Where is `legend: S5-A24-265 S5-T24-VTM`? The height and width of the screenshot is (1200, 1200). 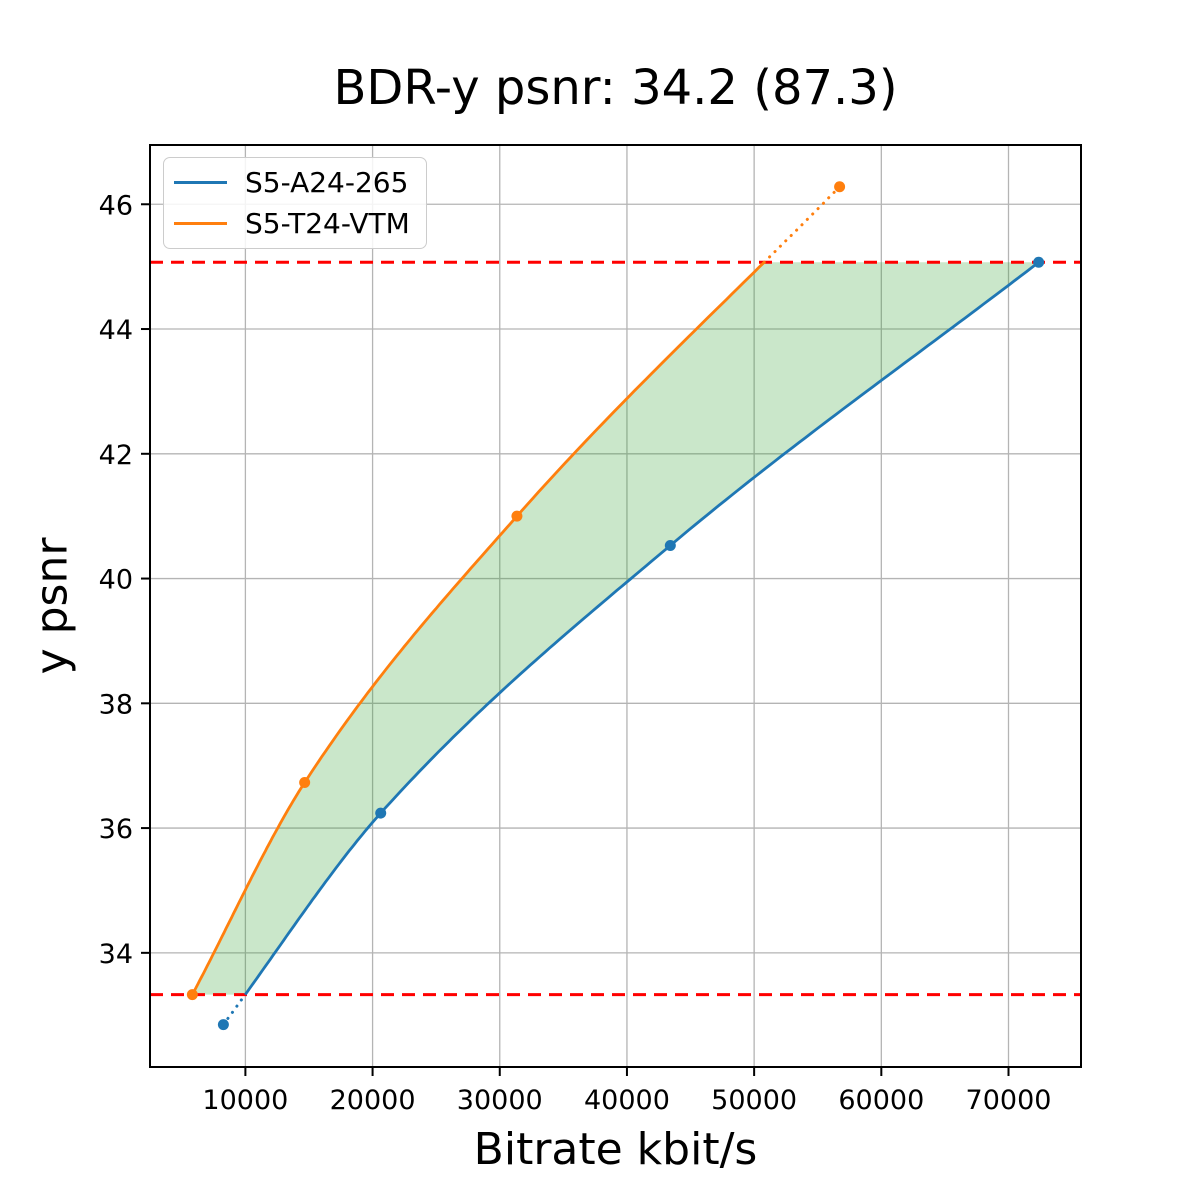
legend: S5-A24-265 S5-T24-VTM is located at coordinates (295, 203).